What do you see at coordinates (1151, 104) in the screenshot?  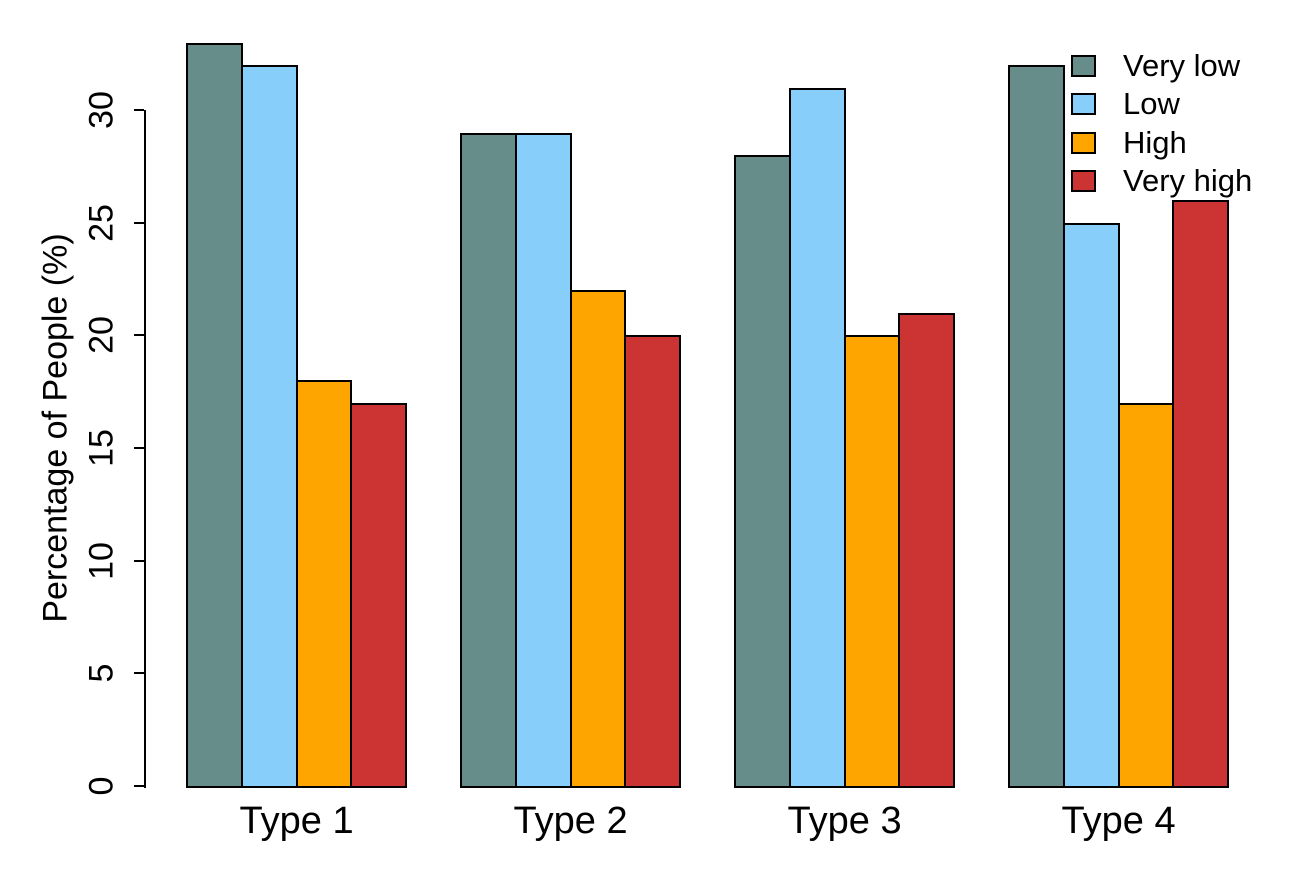 I see `legend-label-low: Low` at bounding box center [1151, 104].